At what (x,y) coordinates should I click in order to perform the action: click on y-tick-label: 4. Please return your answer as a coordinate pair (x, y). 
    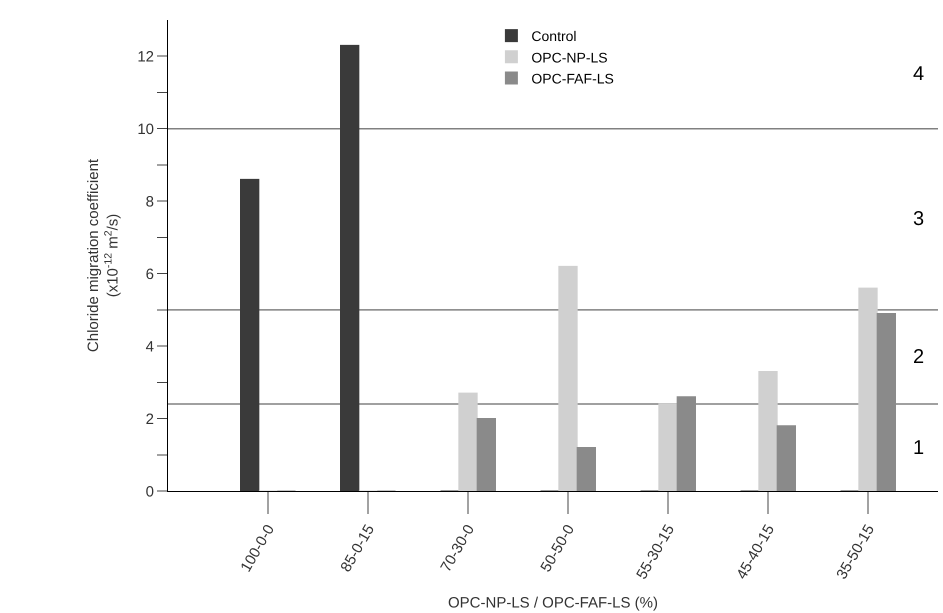
    Looking at the image, I should click on (150, 347).